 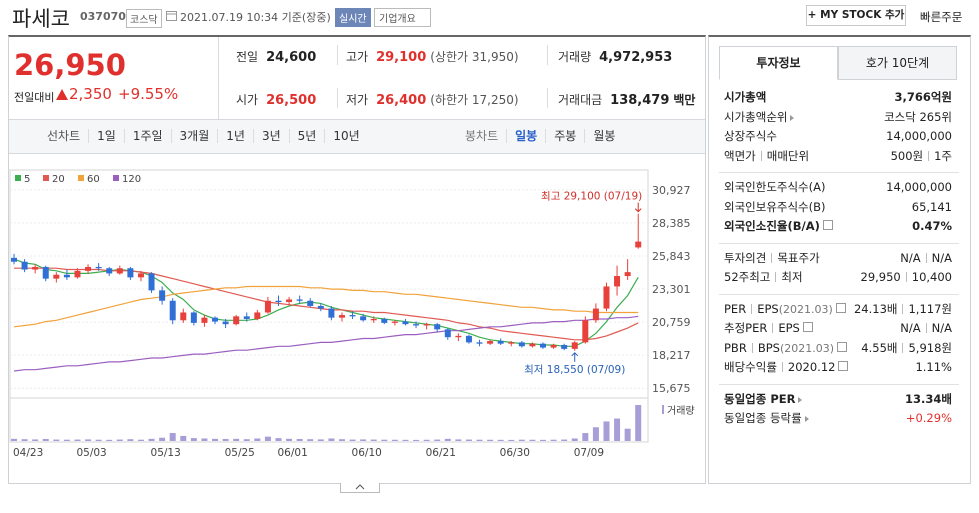 What do you see at coordinates (778, 63) in the screenshot?
I see `invest-tab: 투자정보` at bounding box center [778, 63].